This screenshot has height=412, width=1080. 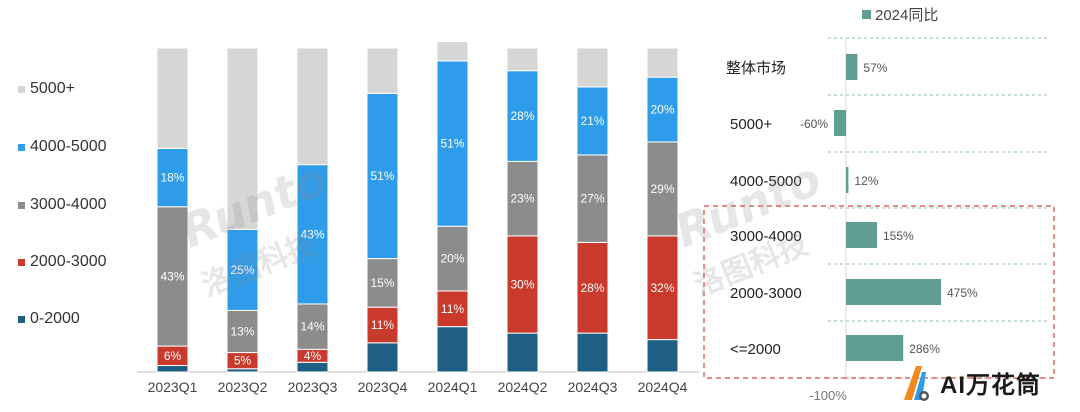 What do you see at coordinates (173, 356) in the screenshot?
I see `data-label-2023Q1-2000-3000: 6%` at bounding box center [173, 356].